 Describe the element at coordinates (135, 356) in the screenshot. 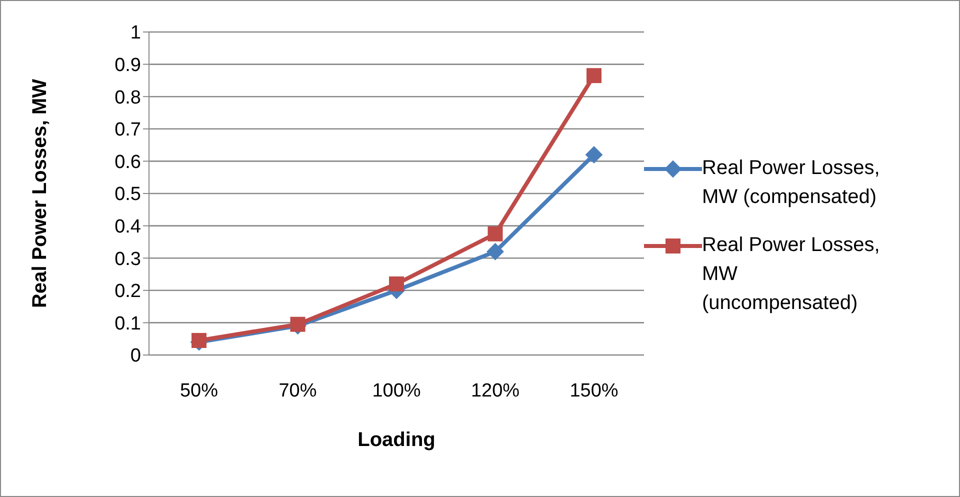

I see `y-tick-label: 0` at that location.